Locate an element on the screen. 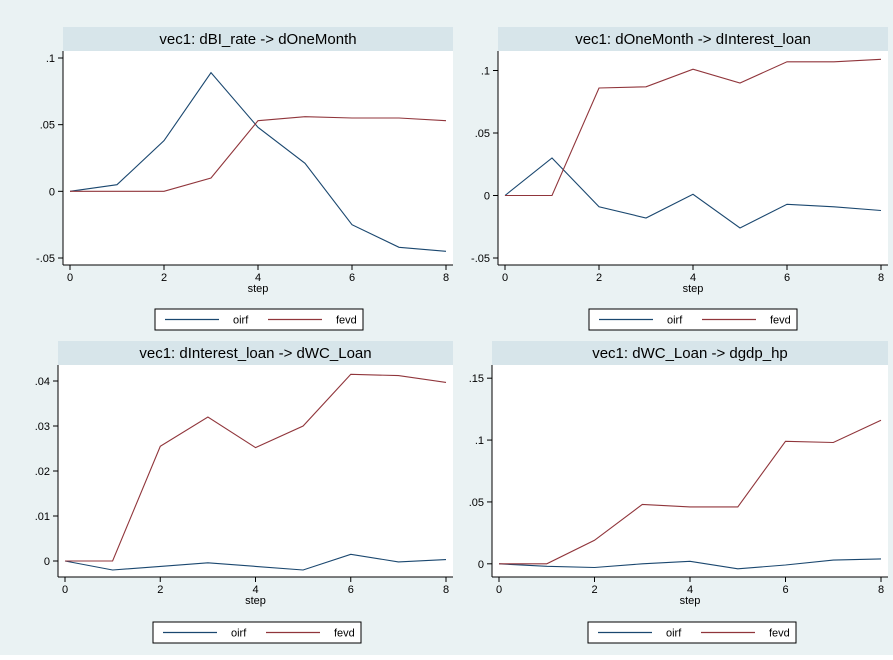  panel-title: vec1: dWC_Loan -> dgdp_hp is located at coordinates (690, 353).